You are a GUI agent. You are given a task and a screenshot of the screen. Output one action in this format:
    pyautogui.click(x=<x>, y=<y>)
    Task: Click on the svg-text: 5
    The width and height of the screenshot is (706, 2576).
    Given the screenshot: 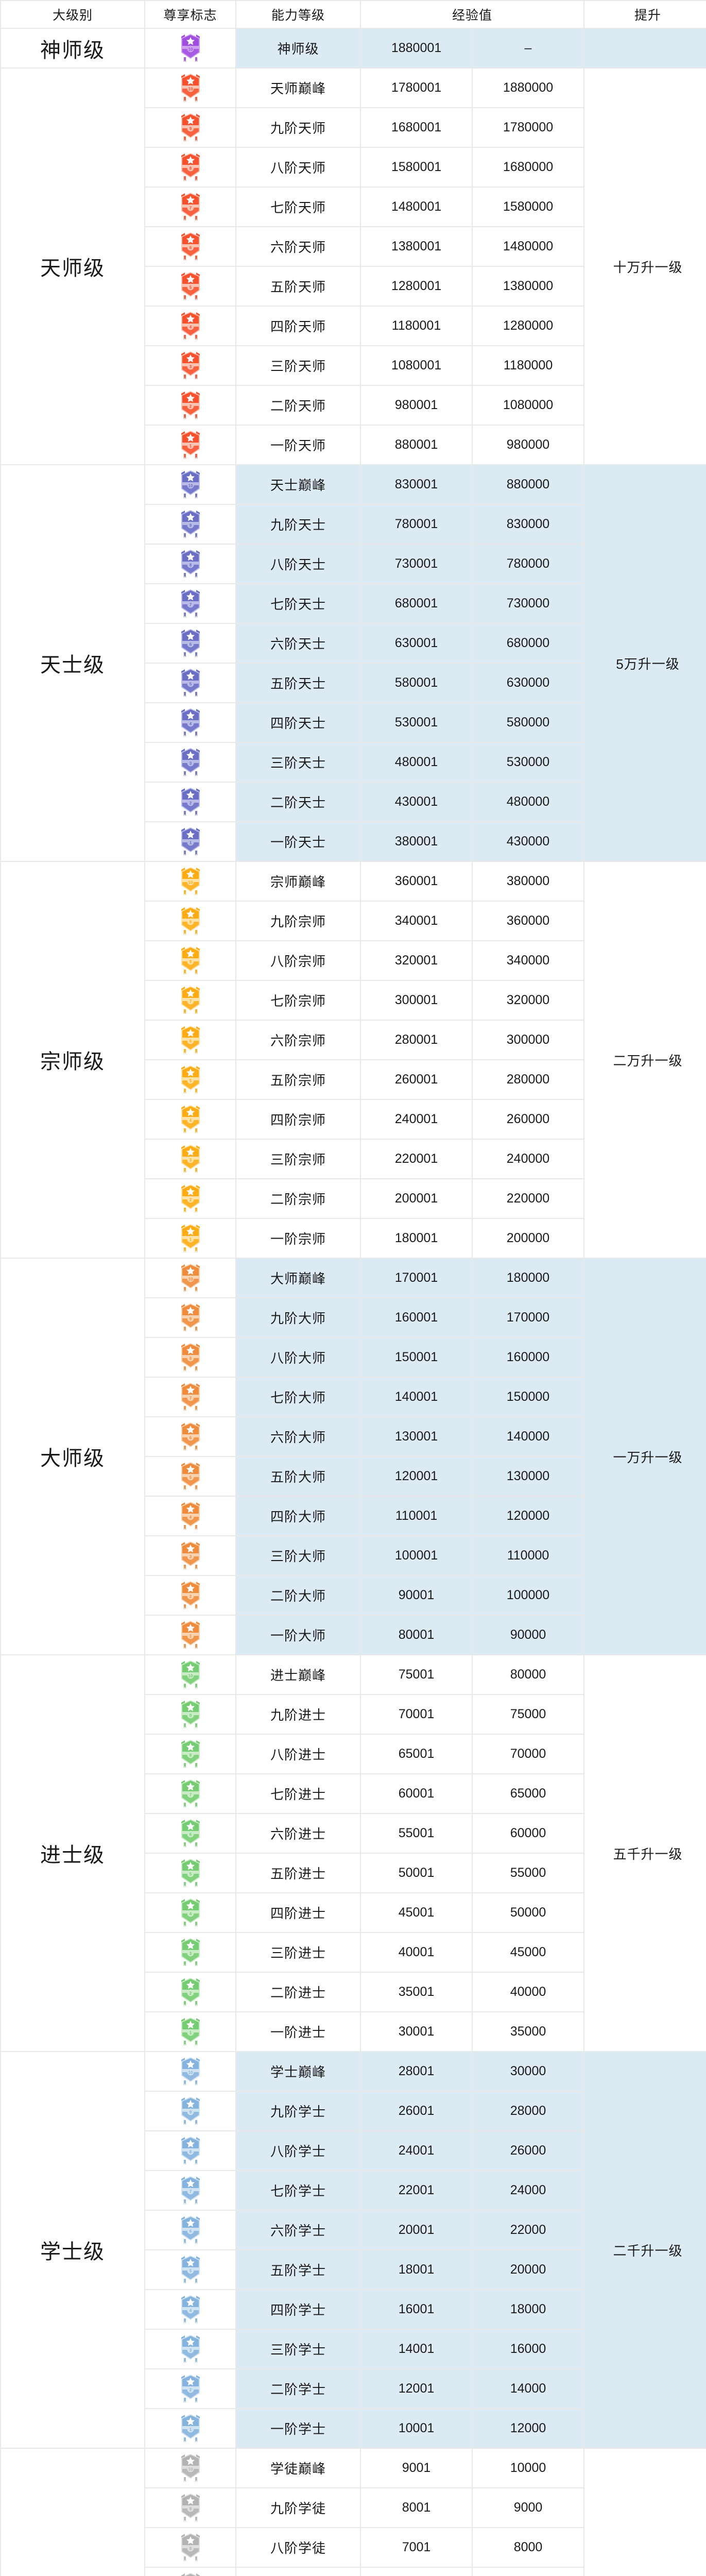 What is the action you would take?
    pyautogui.click(x=190, y=1874)
    